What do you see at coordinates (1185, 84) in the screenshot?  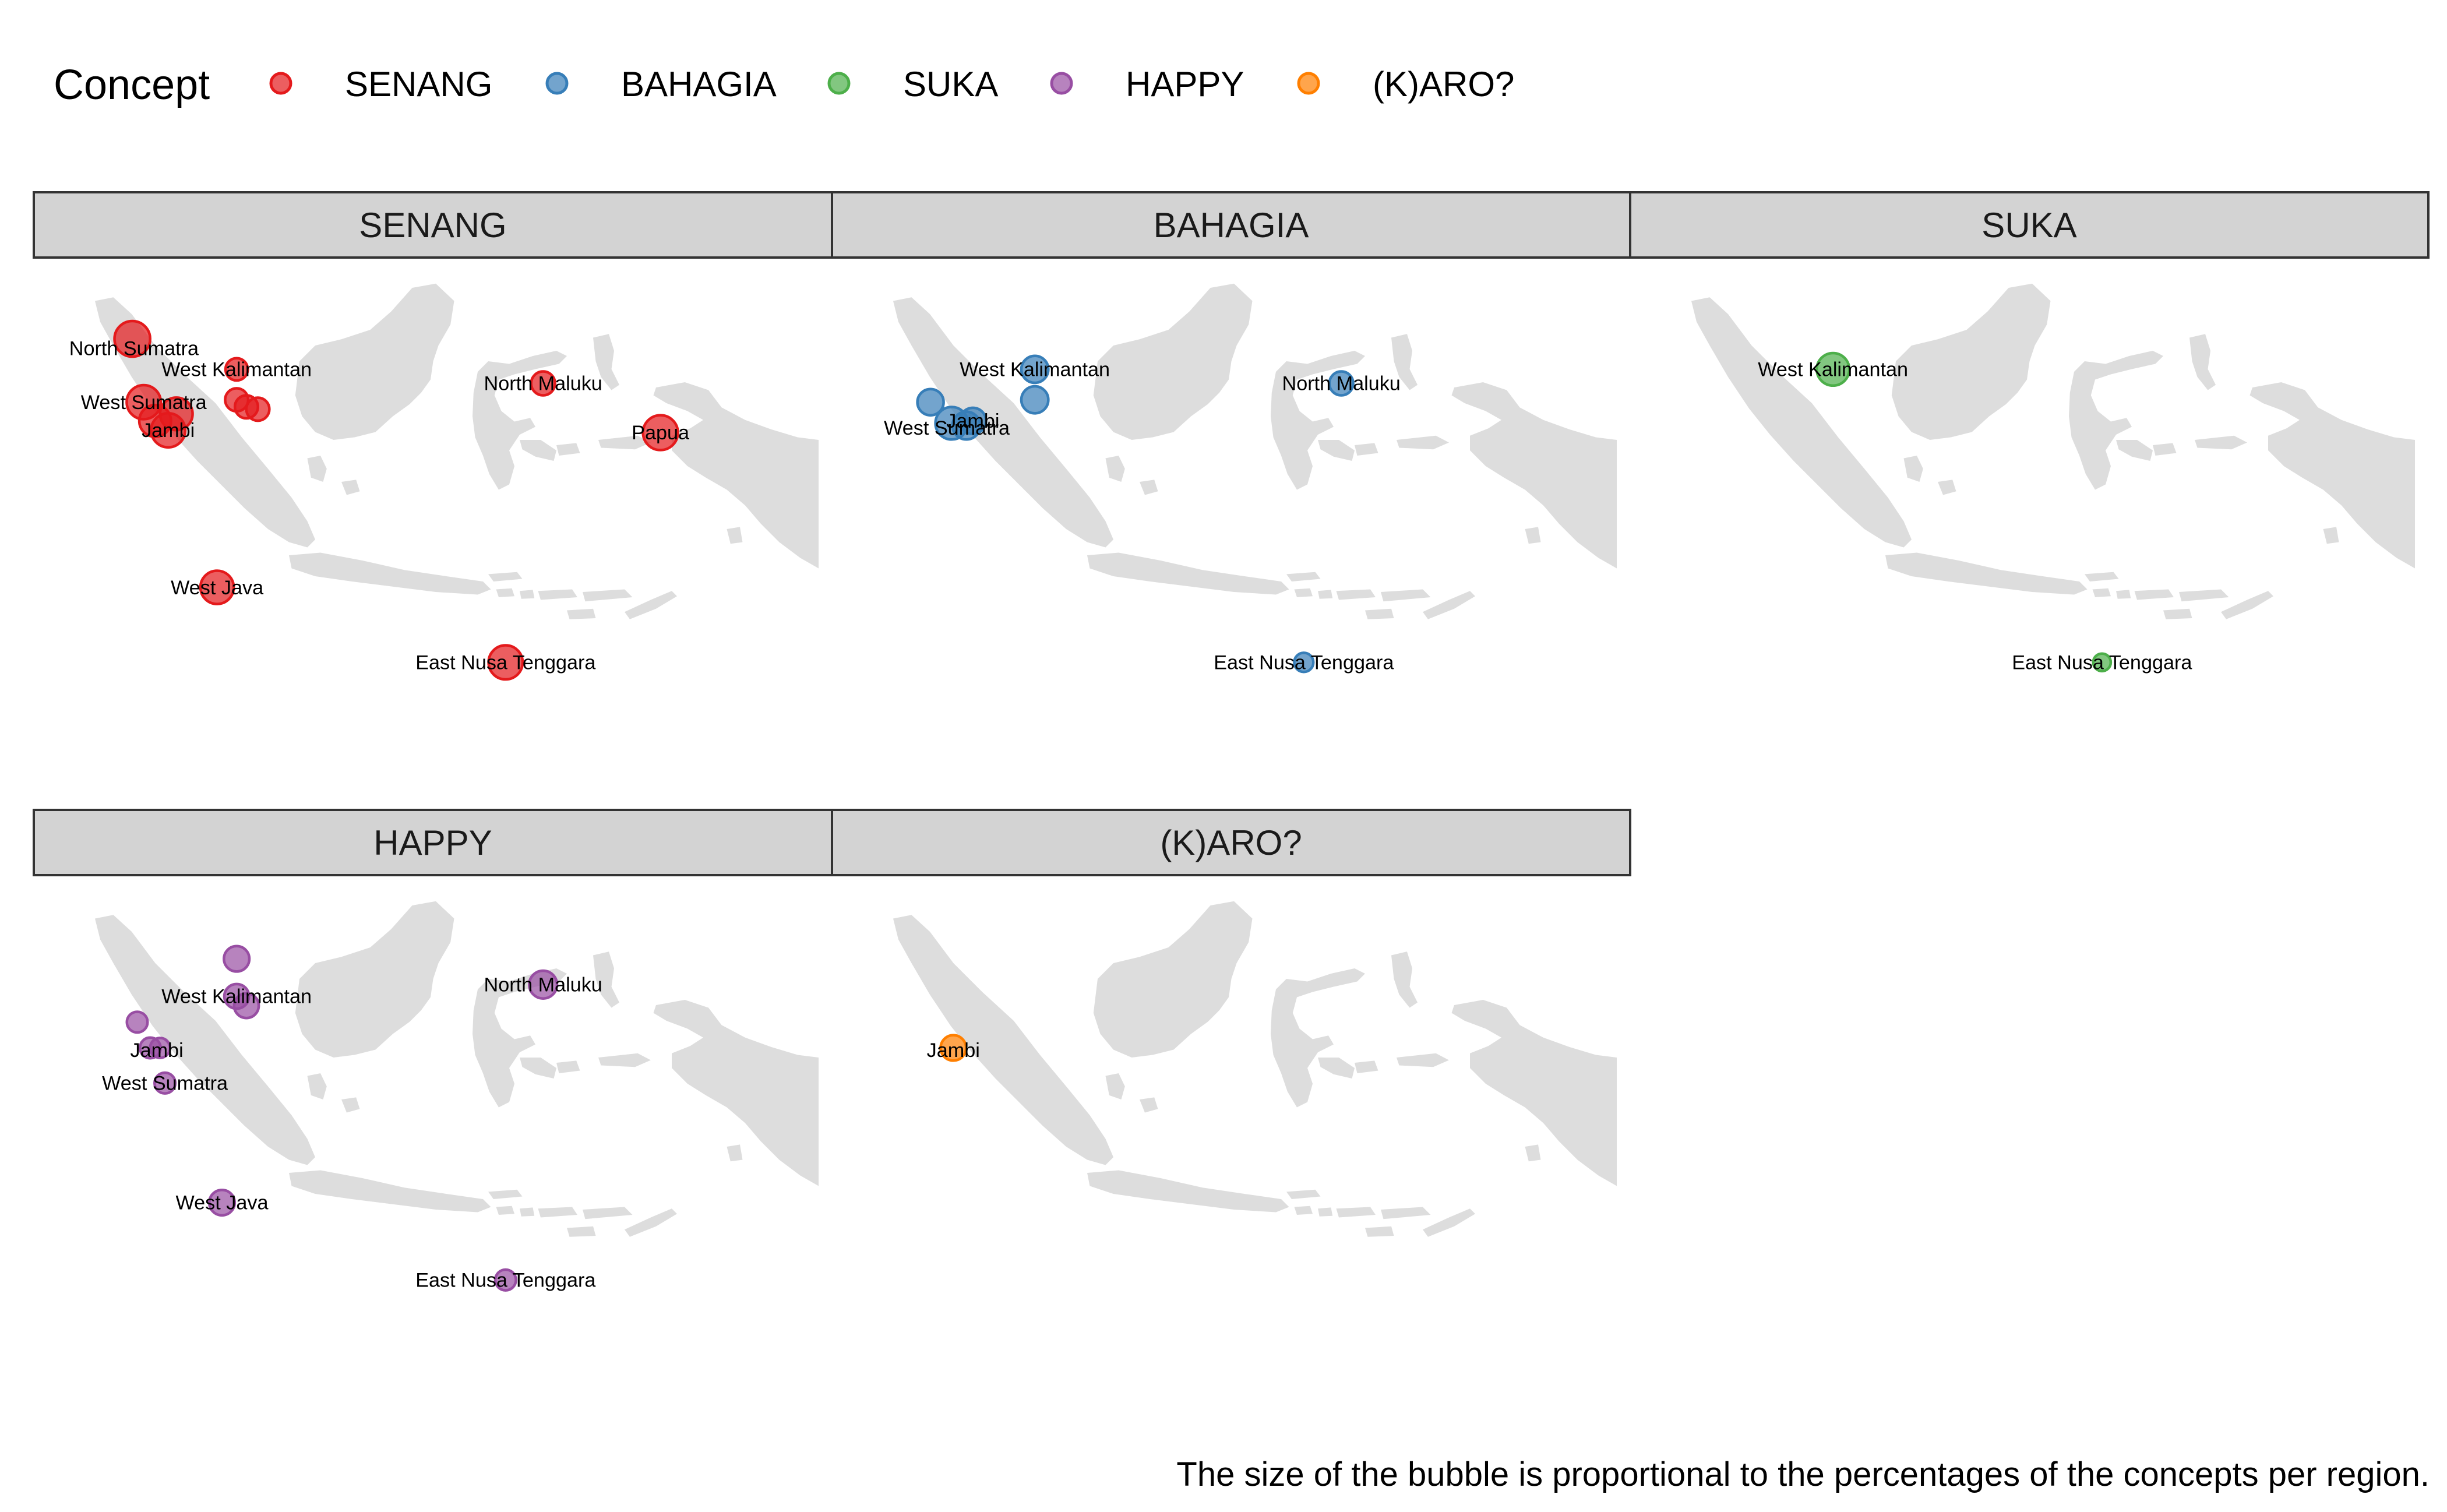 I see `legend-label-happy: HAPPY` at bounding box center [1185, 84].